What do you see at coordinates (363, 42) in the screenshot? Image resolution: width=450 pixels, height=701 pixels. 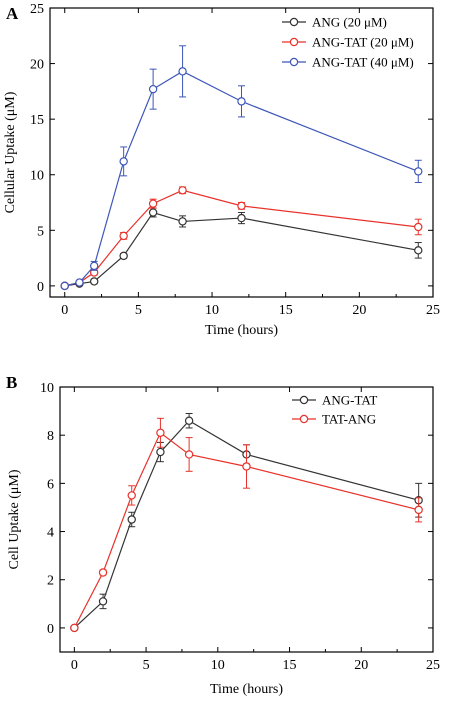 I see `legend-label: ANG-TAT (20 μM)` at bounding box center [363, 42].